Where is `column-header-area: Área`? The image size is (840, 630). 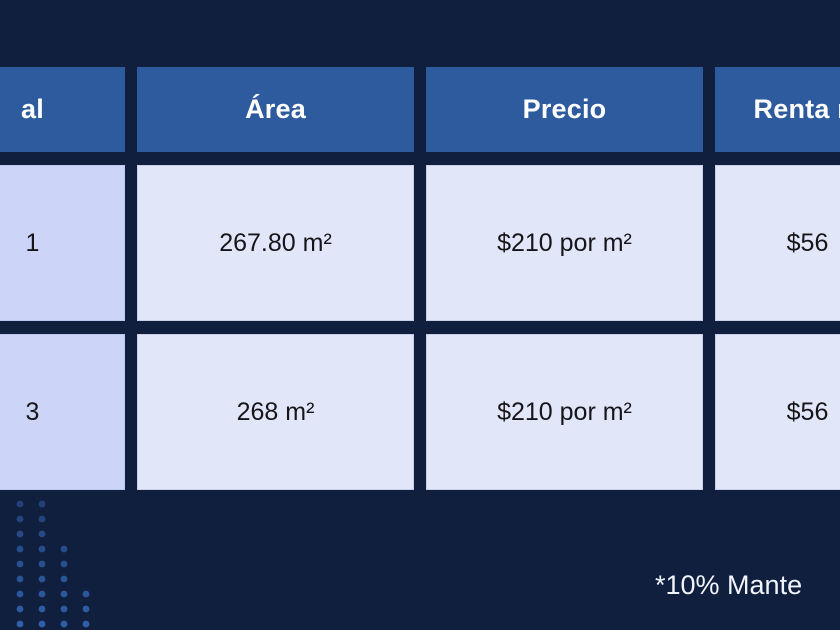
column-header-area: Área is located at coordinates (275, 109).